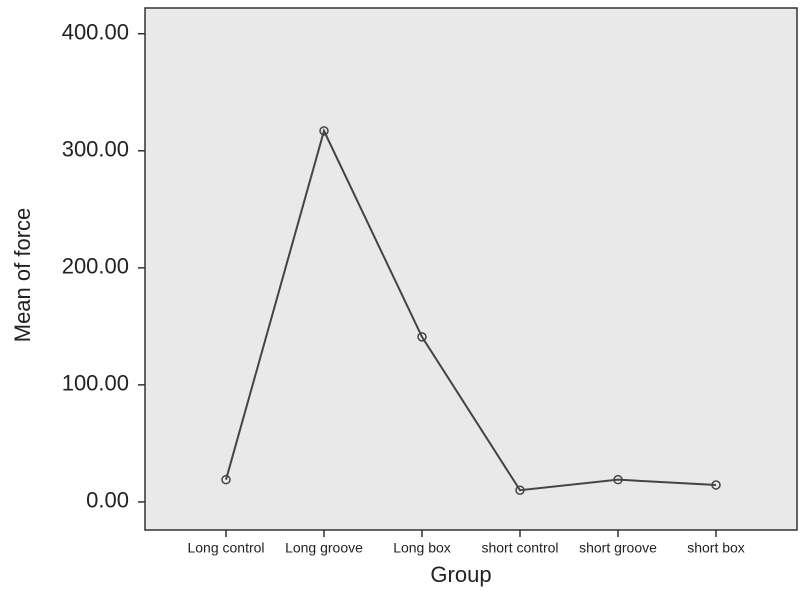  Describe the element at coordinates (460, 574) in the screenshot. I see `x-axis-title: Group` at that location.